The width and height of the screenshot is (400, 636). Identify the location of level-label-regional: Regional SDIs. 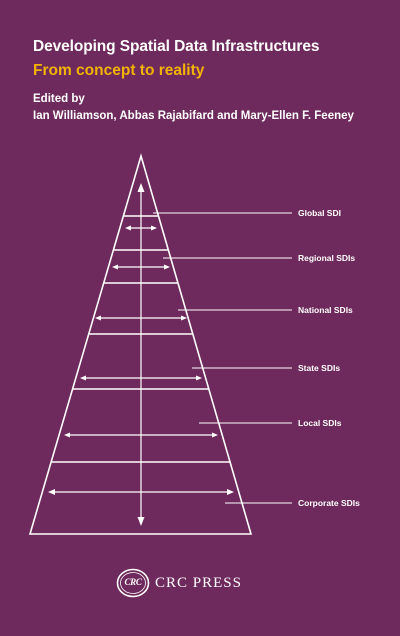
(327, 258).